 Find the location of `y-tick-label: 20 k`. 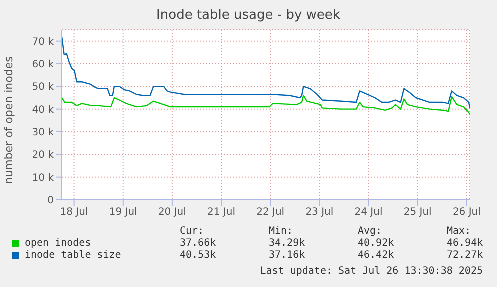

y-tick-label: 20 k is located at coordinates (43, 156).